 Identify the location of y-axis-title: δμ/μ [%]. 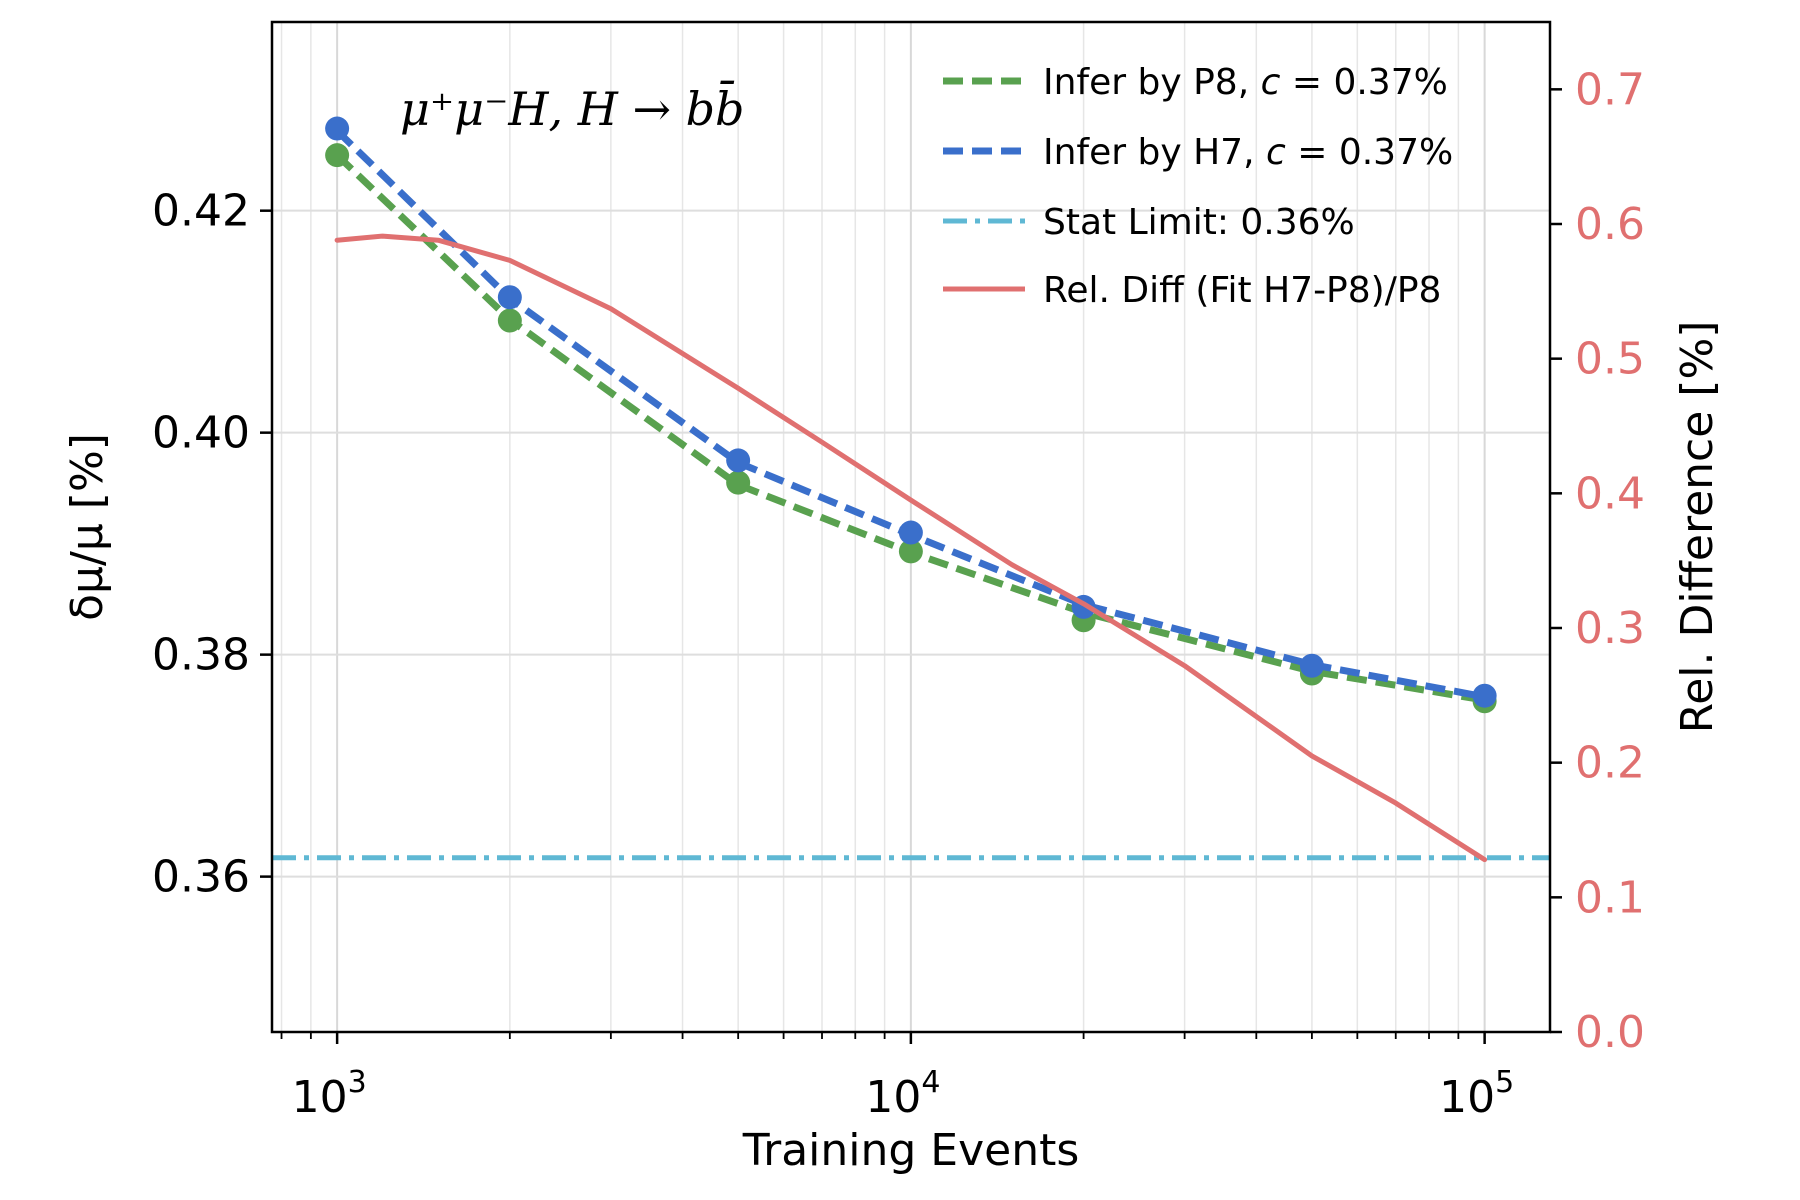
(87, 527).